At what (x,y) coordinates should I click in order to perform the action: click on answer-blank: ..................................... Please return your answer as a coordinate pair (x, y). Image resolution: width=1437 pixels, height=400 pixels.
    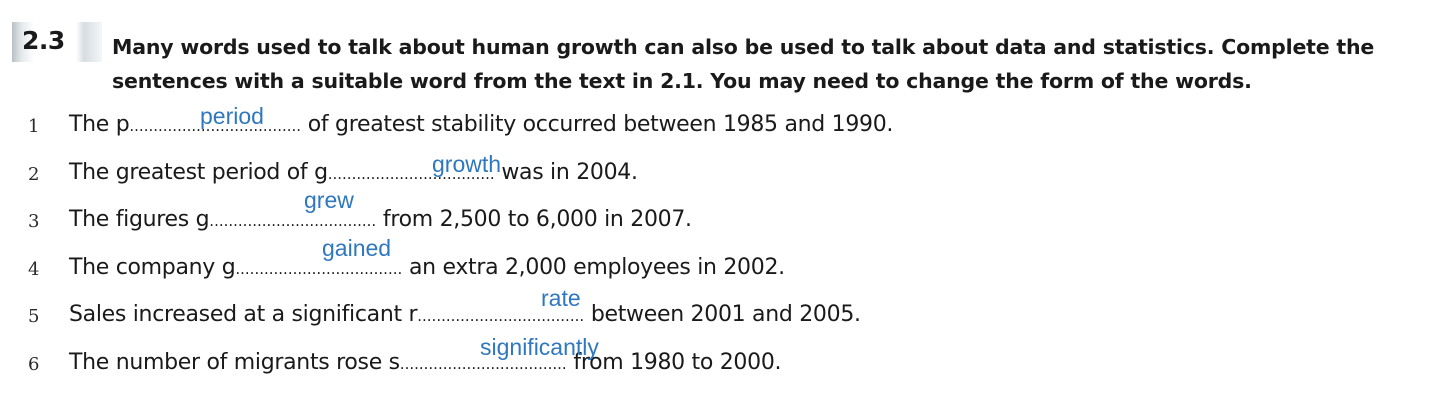
    Looking at the image, I should click on (215, 126).